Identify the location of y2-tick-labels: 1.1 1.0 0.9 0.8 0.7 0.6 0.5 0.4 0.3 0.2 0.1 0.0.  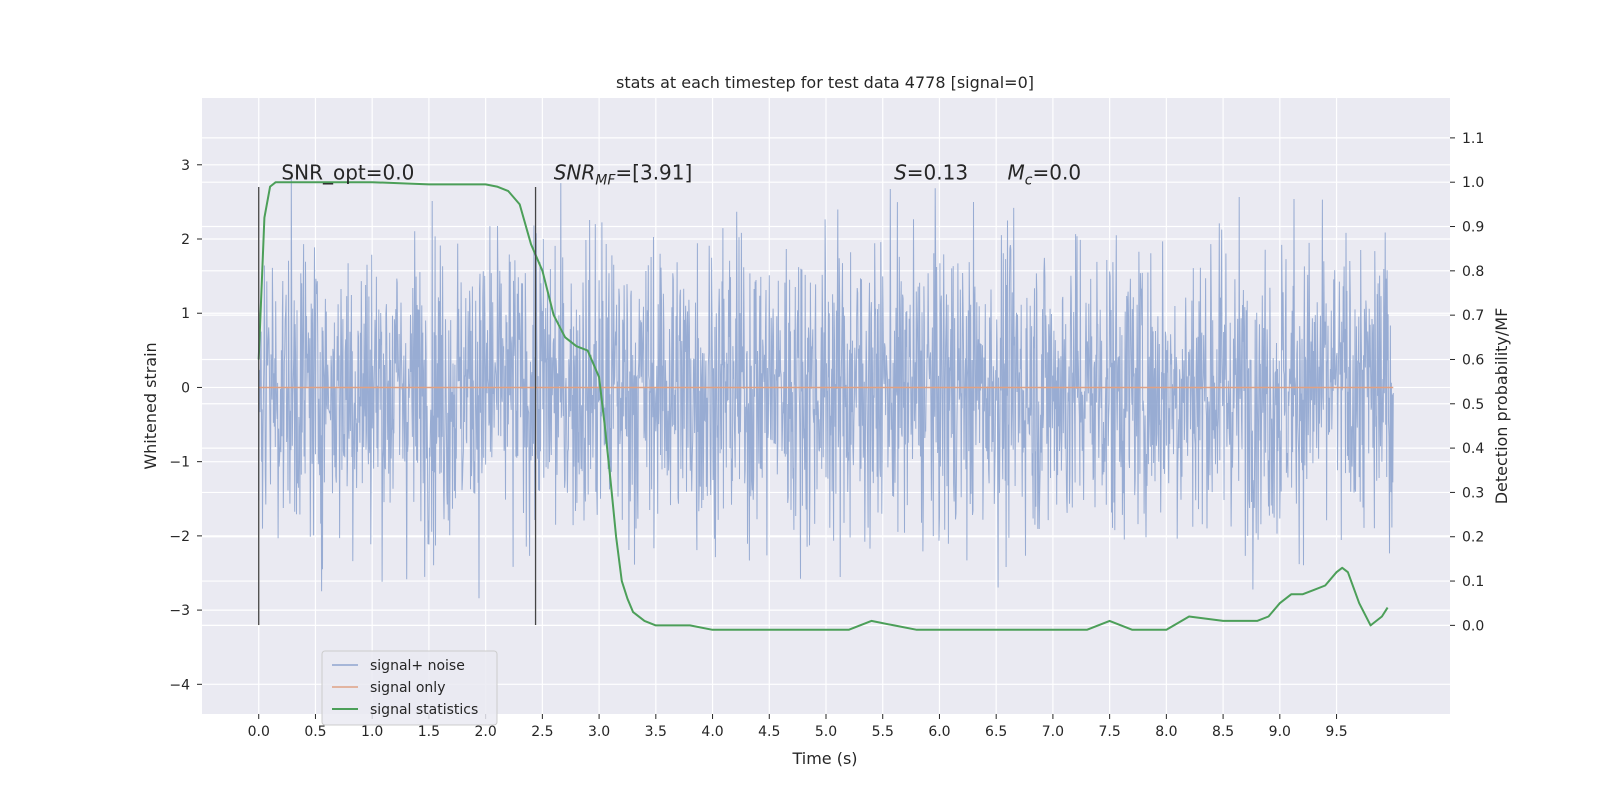
(1467, 382).